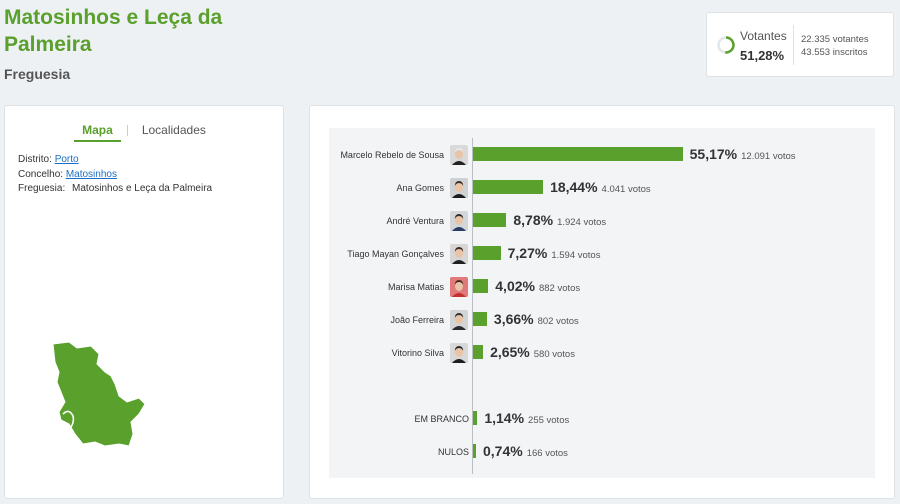 The image size is (900, 504). What do you see at coordinates (527, 253) in the screenshot?
I see `result-percent: 7,27%` at bounding box center [527, 253].